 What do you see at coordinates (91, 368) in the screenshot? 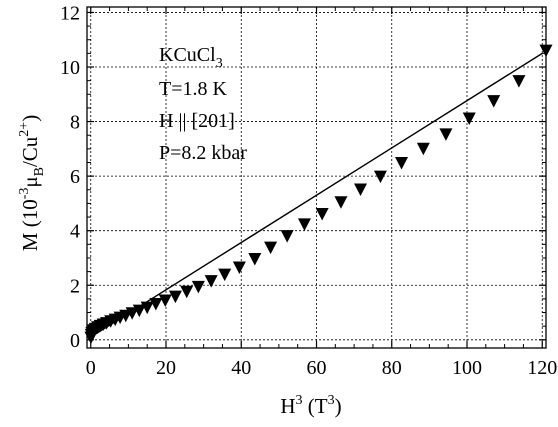
I see `x-tick-label: 0` at bounding box center [91, 368].